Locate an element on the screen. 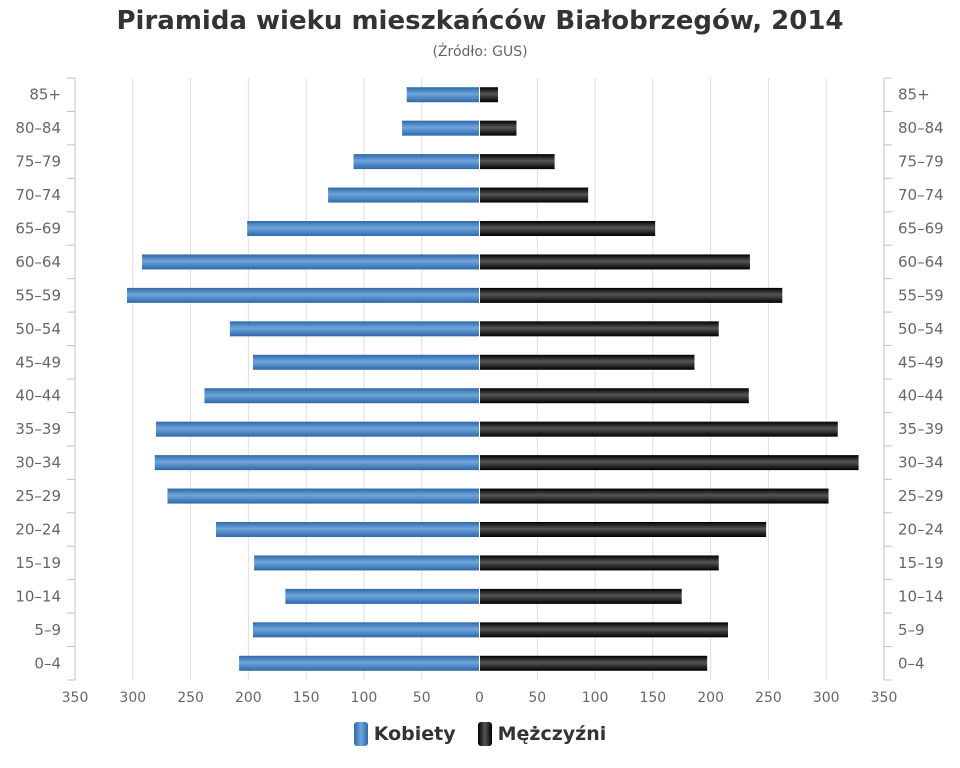  category-label-left: 20–24 is located at coordinates (38, 530).